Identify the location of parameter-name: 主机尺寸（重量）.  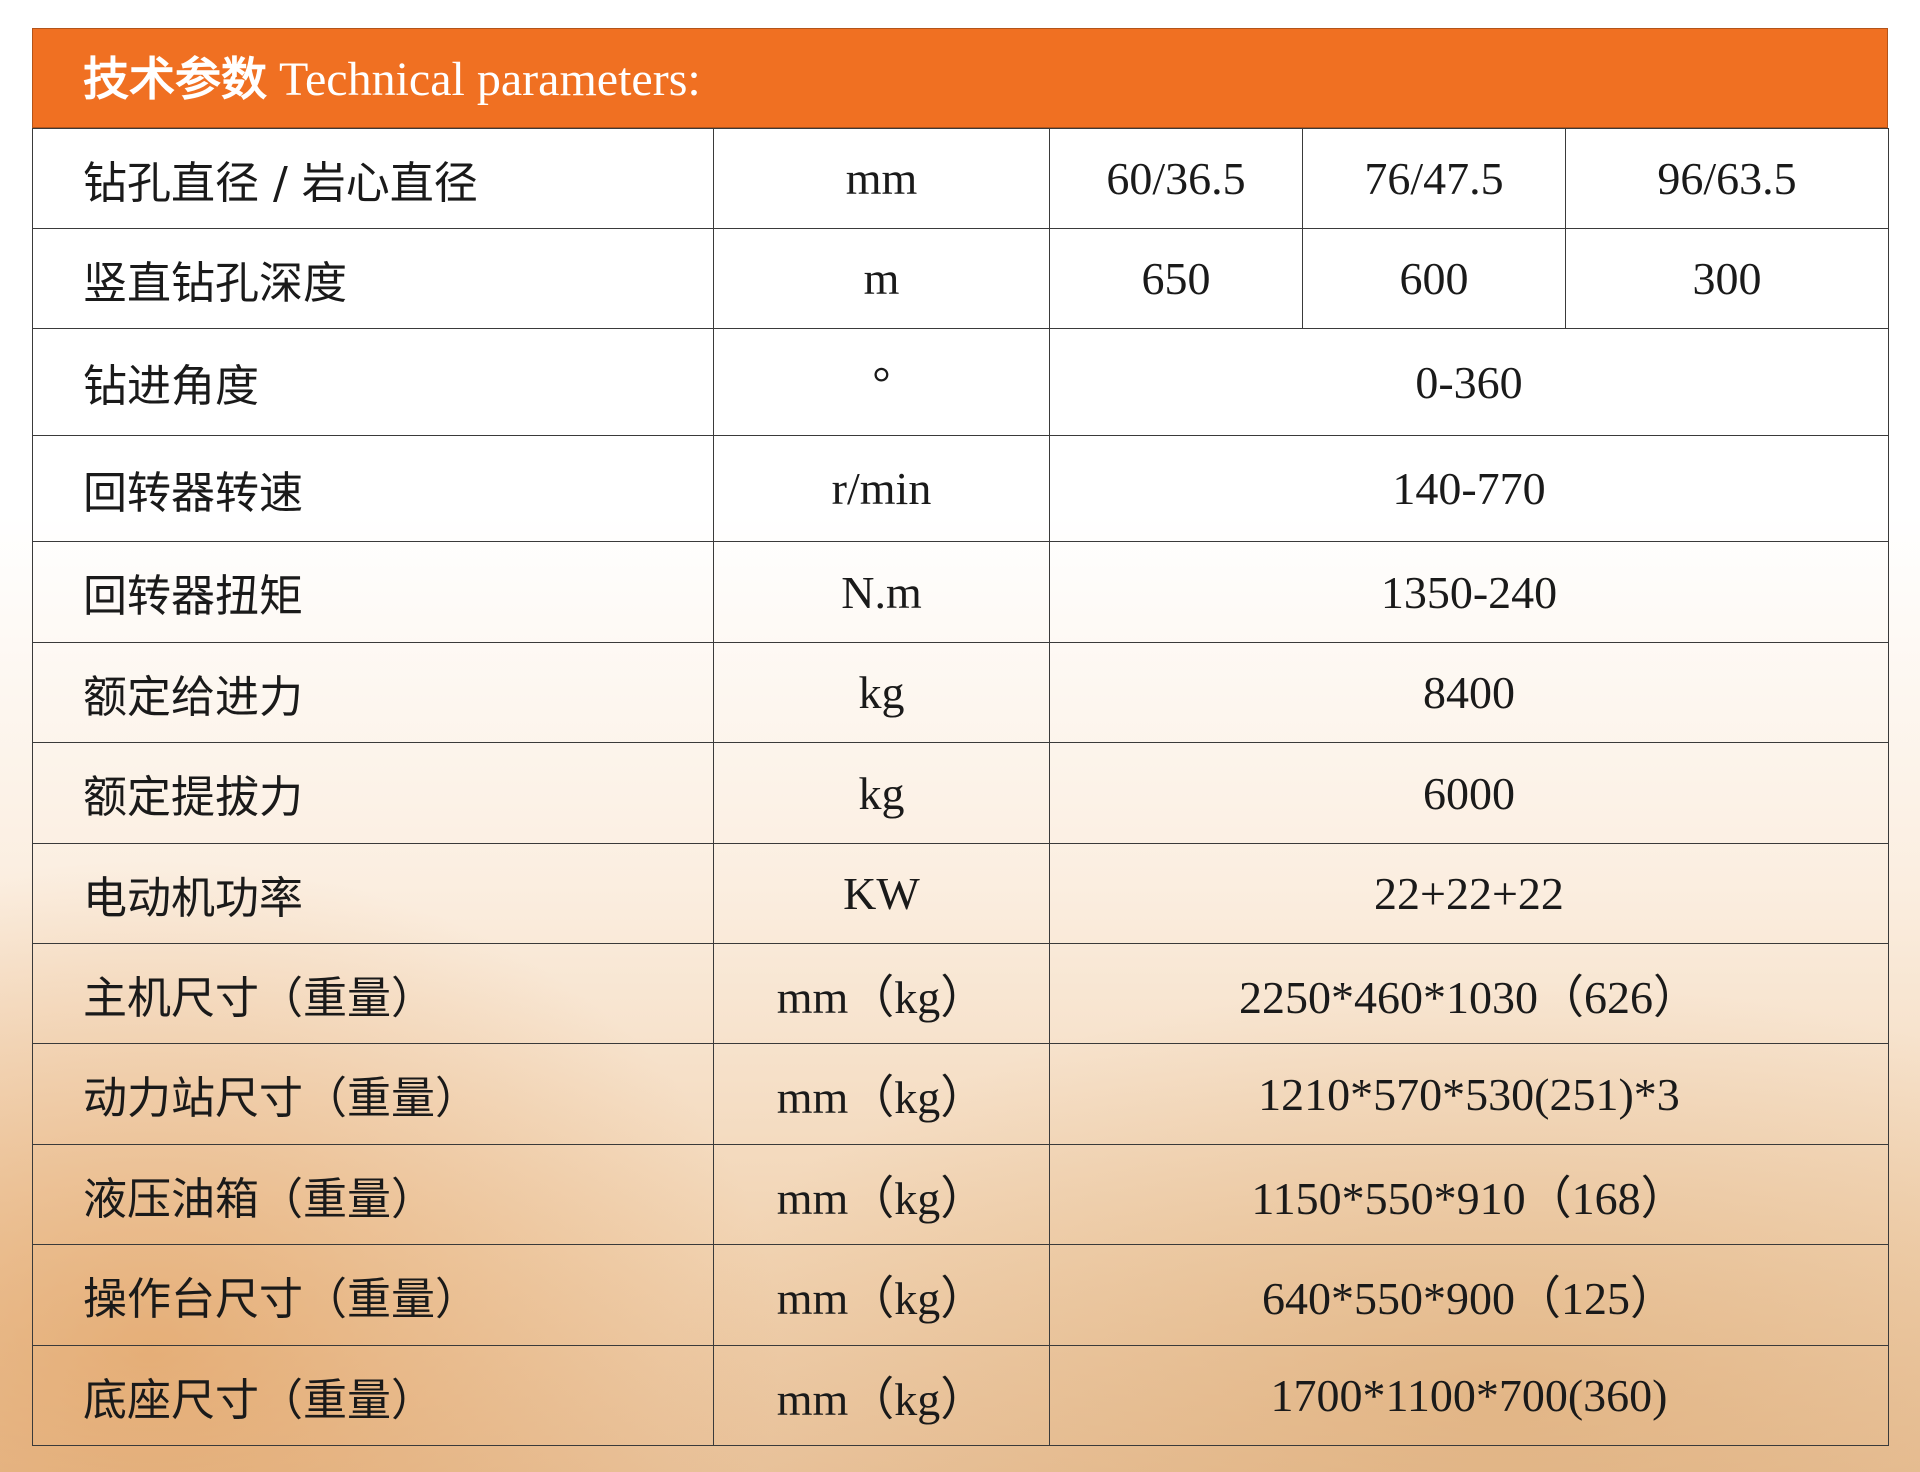
(373, 993).